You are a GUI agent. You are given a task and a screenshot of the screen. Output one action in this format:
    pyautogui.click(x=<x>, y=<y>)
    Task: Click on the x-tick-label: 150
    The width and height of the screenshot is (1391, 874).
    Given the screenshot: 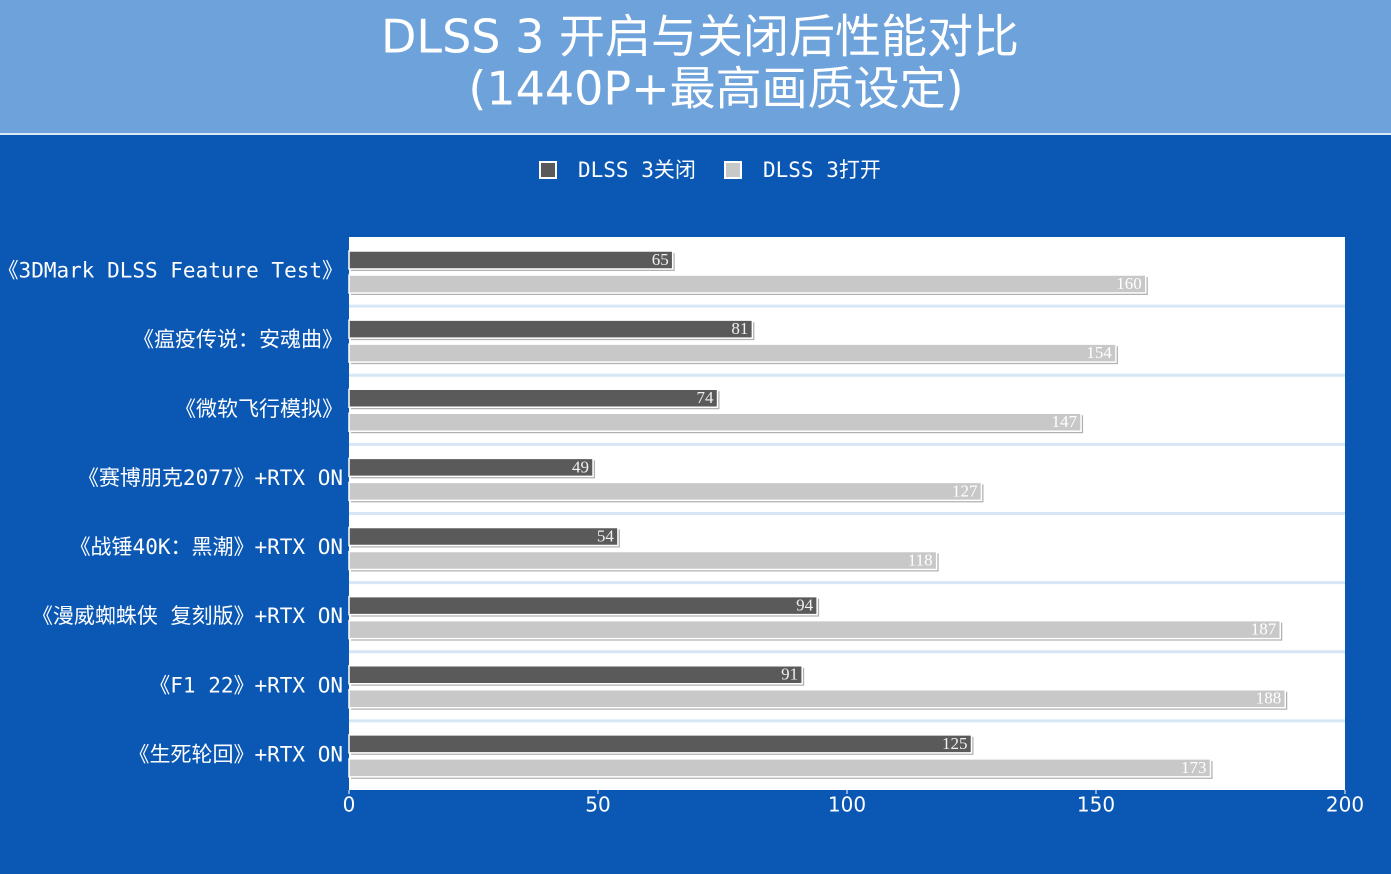 What is the action you would take?
    pyautogui.click(x=1096, y=805)
    